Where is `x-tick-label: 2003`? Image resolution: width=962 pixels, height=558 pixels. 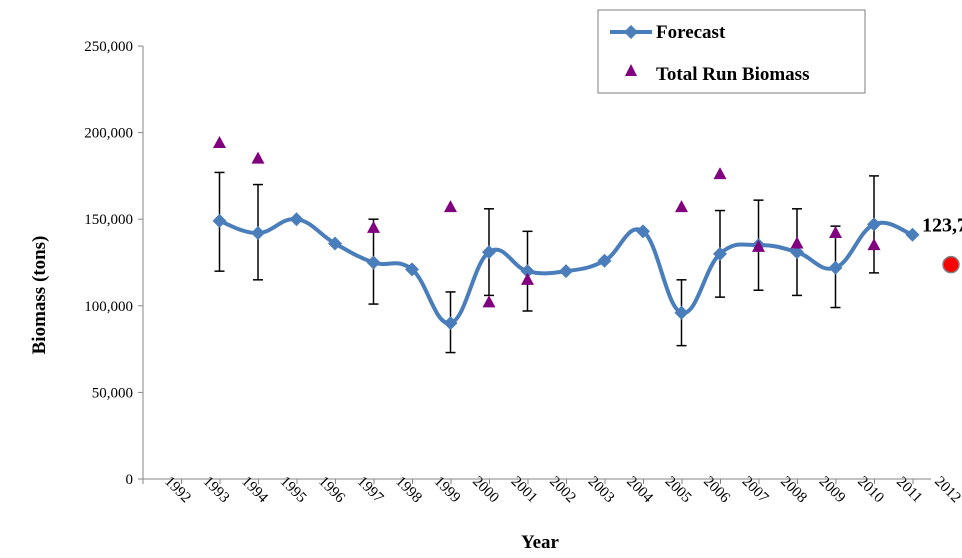
x-tick-label: 2003 is located at coordinates (601, 490).